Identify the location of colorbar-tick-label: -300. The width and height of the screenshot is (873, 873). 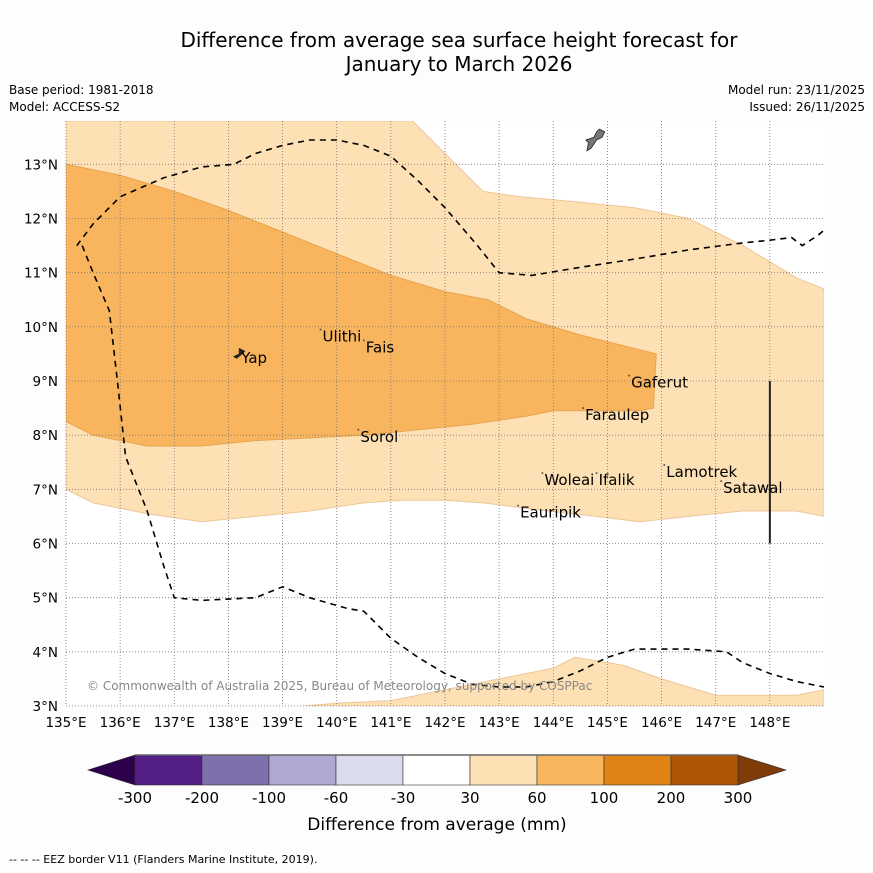
(135, 798).